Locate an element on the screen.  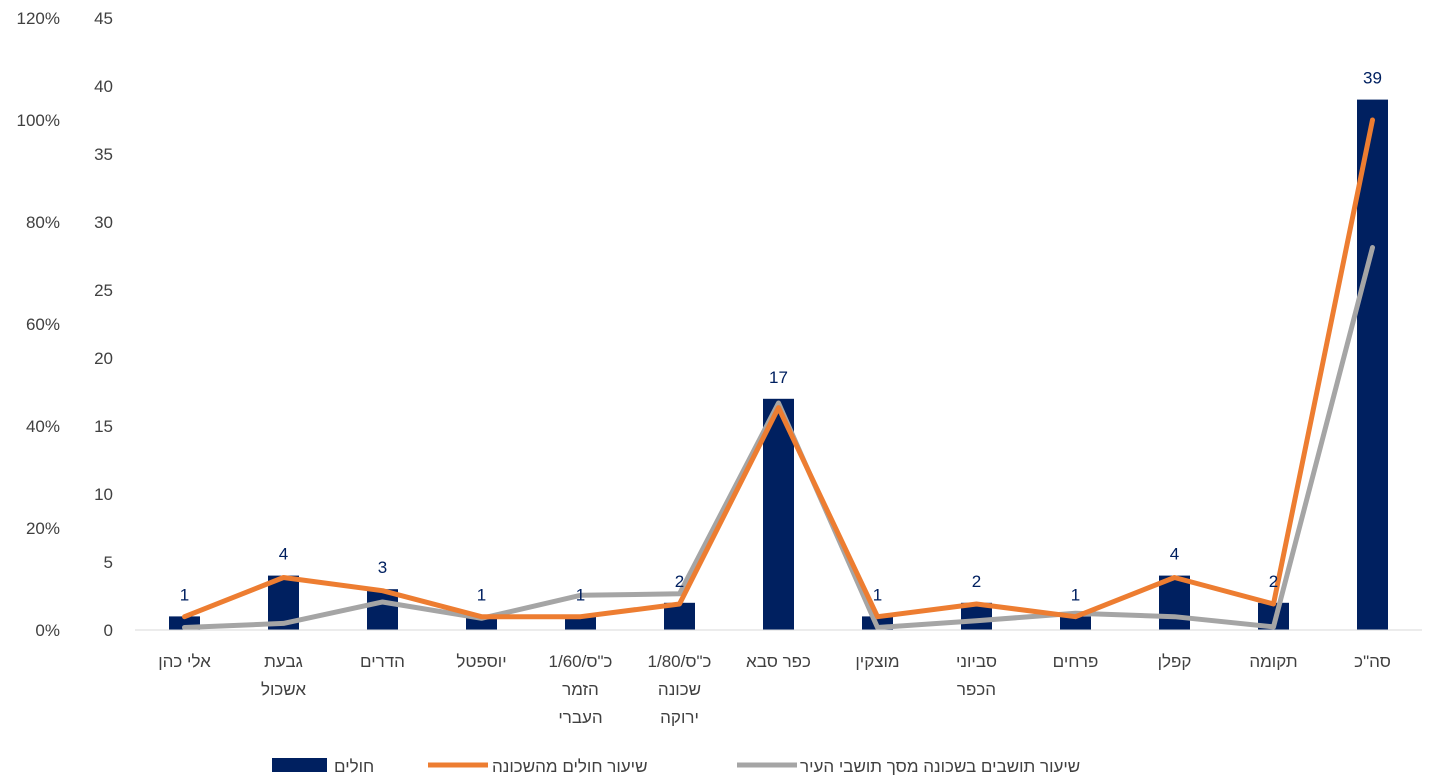
percent-axis-tick-label: 40% is located at coordinates (43, 426).